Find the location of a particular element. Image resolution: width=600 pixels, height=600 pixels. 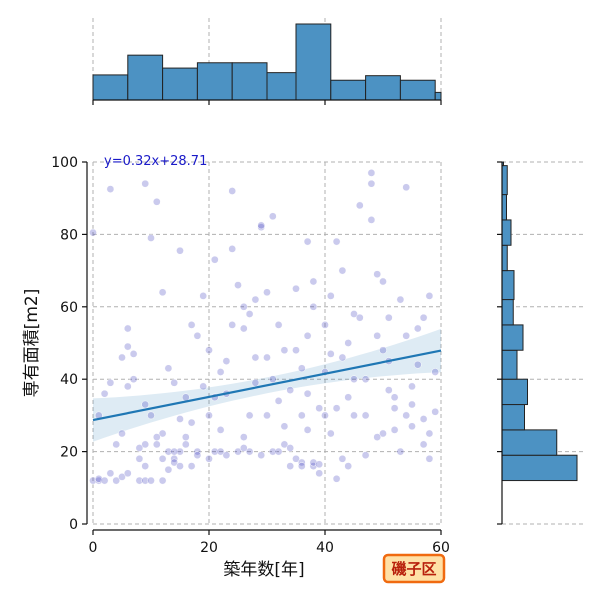

regression-equation: y=0.32x+28.71 is located at coordinates (155, 161).